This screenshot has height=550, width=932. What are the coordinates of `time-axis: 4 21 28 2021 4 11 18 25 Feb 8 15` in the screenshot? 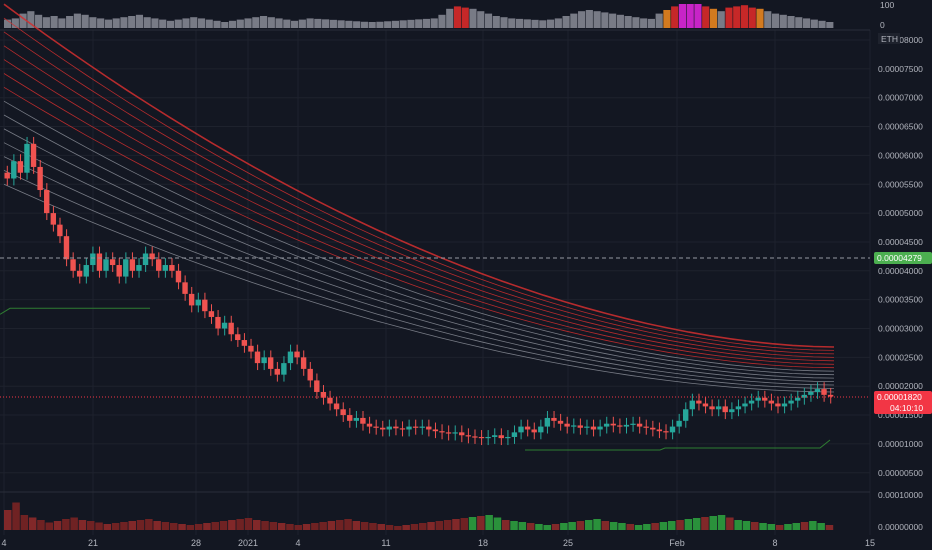 It's located at (438, 543).